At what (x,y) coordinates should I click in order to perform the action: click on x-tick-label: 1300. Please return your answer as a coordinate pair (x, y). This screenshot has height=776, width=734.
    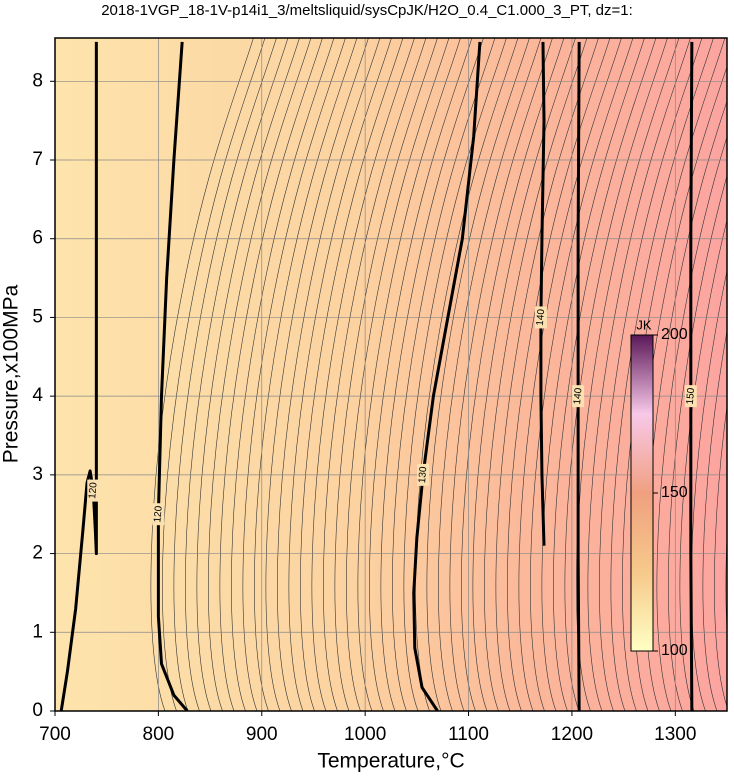
    Looking at the image, I should click on (675, 734).